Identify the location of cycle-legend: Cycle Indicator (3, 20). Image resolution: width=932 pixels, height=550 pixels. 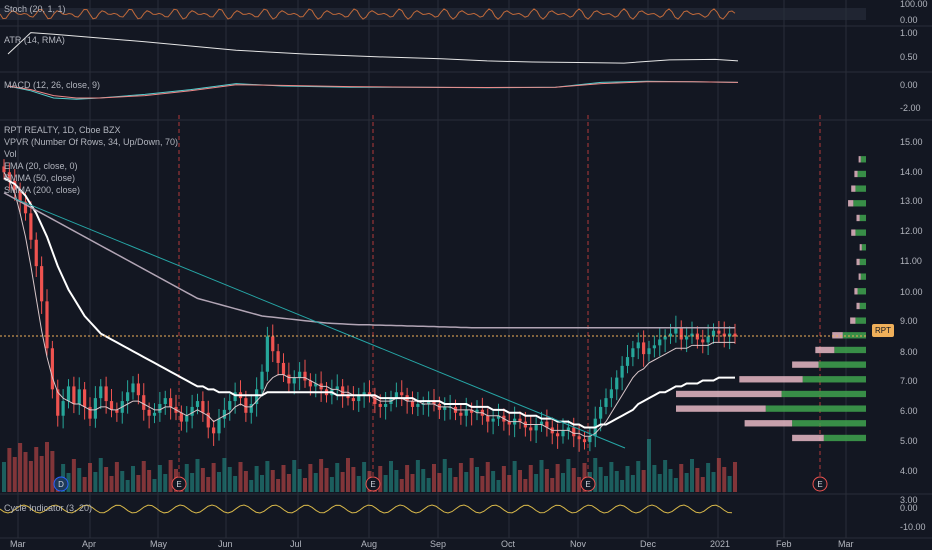
(48, 508).